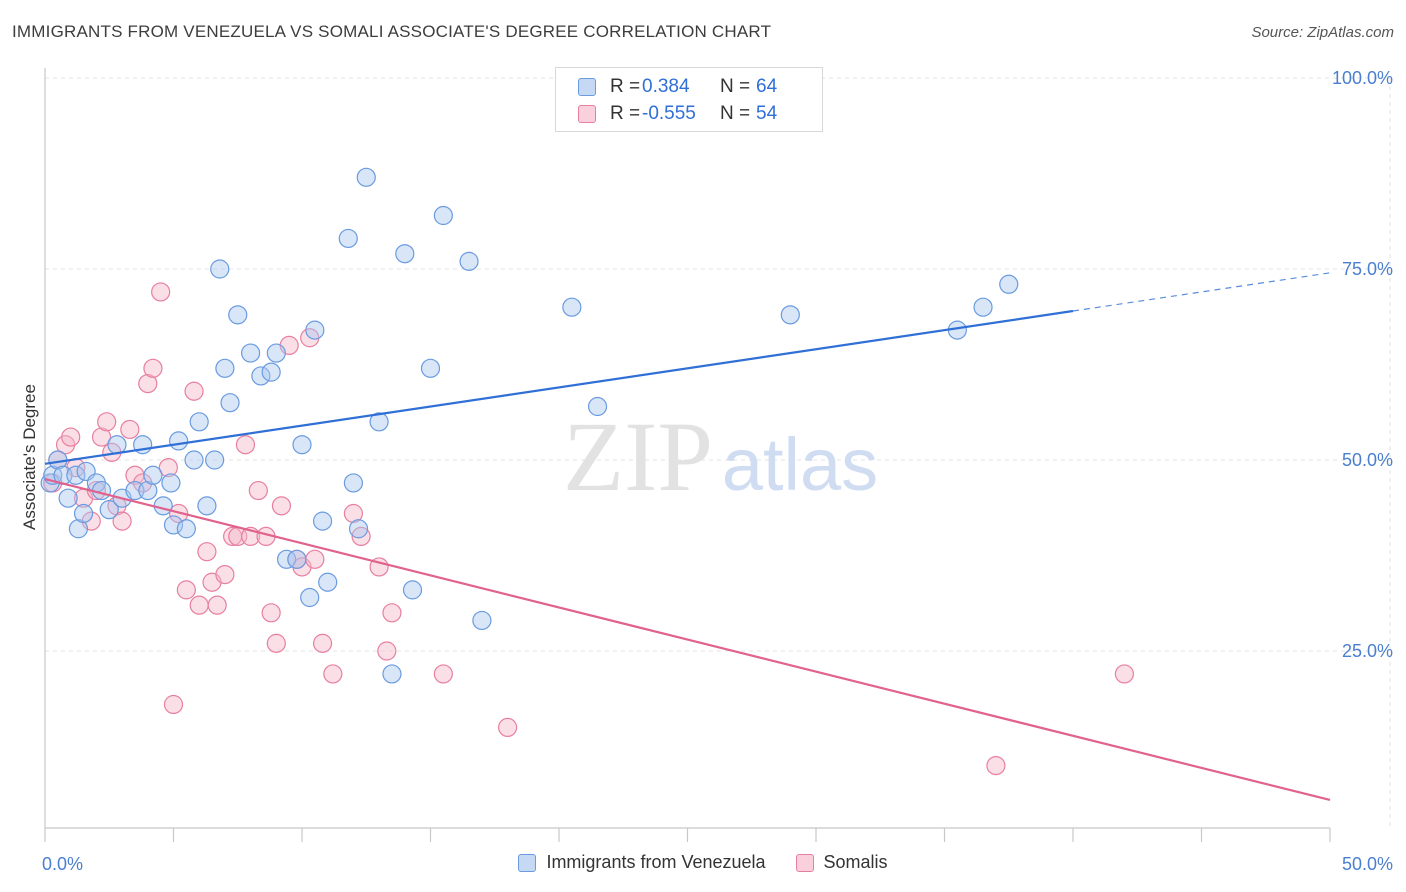  Describe the element at coordinates (669, 113) in the screenshot. I see `legend-r-value: -0.555` at that location.